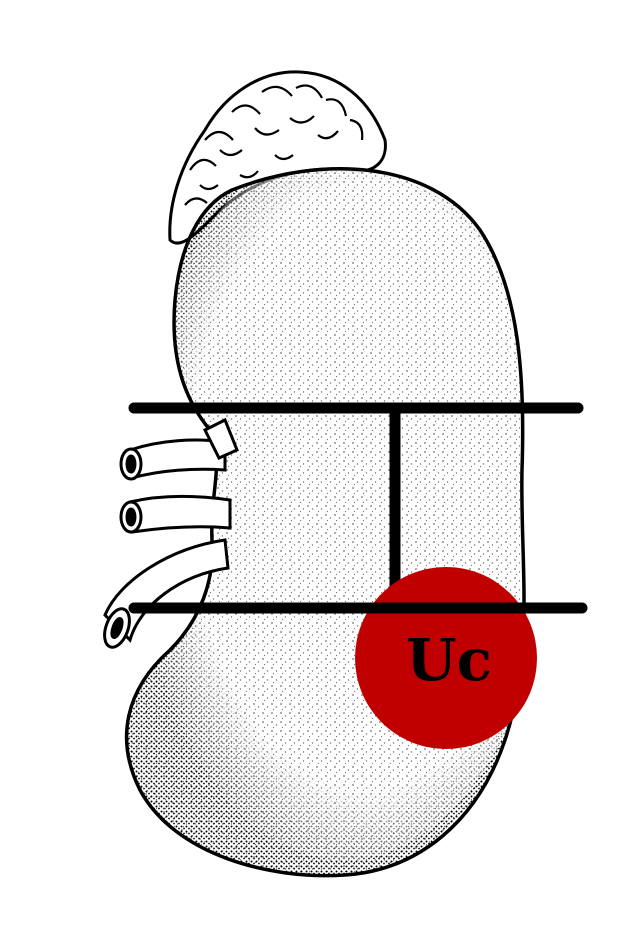  What do you see at coordinates (171, 533) in the screenshot?
I see `hilum-vessels` at bounding box center [171, 533].